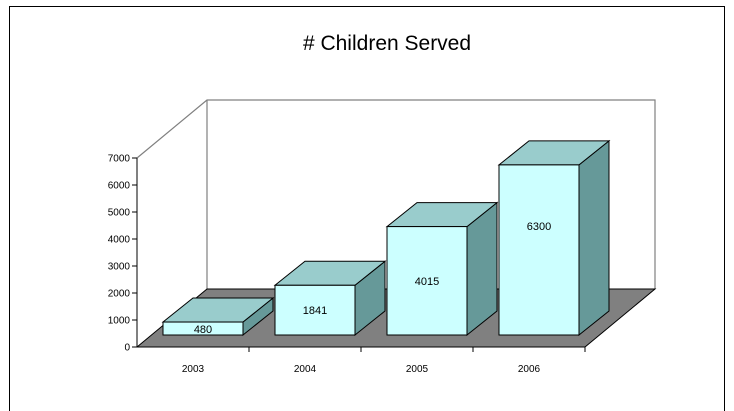  I want to click on data-label: 480, so click(203, 330).